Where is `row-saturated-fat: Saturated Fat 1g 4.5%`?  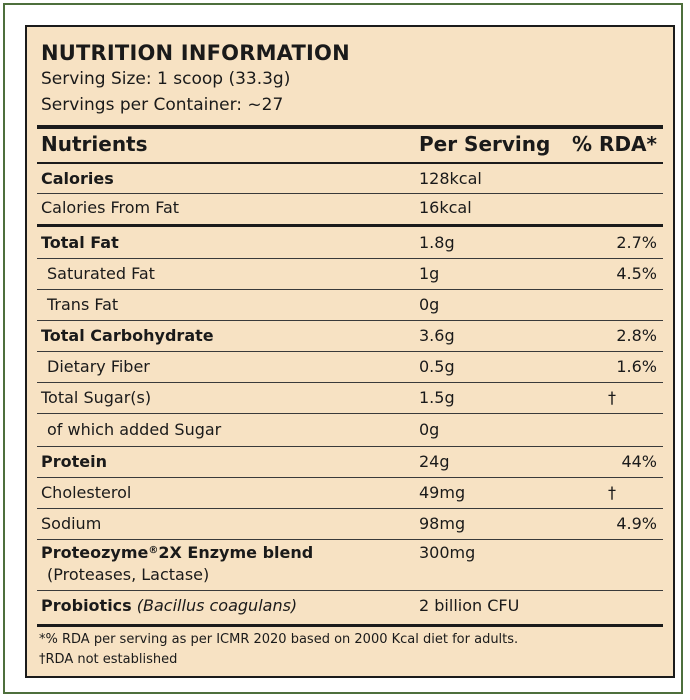 row-saturated-fat: Saturated Fat 1g 4.5% is located at coordinates (350, 274).